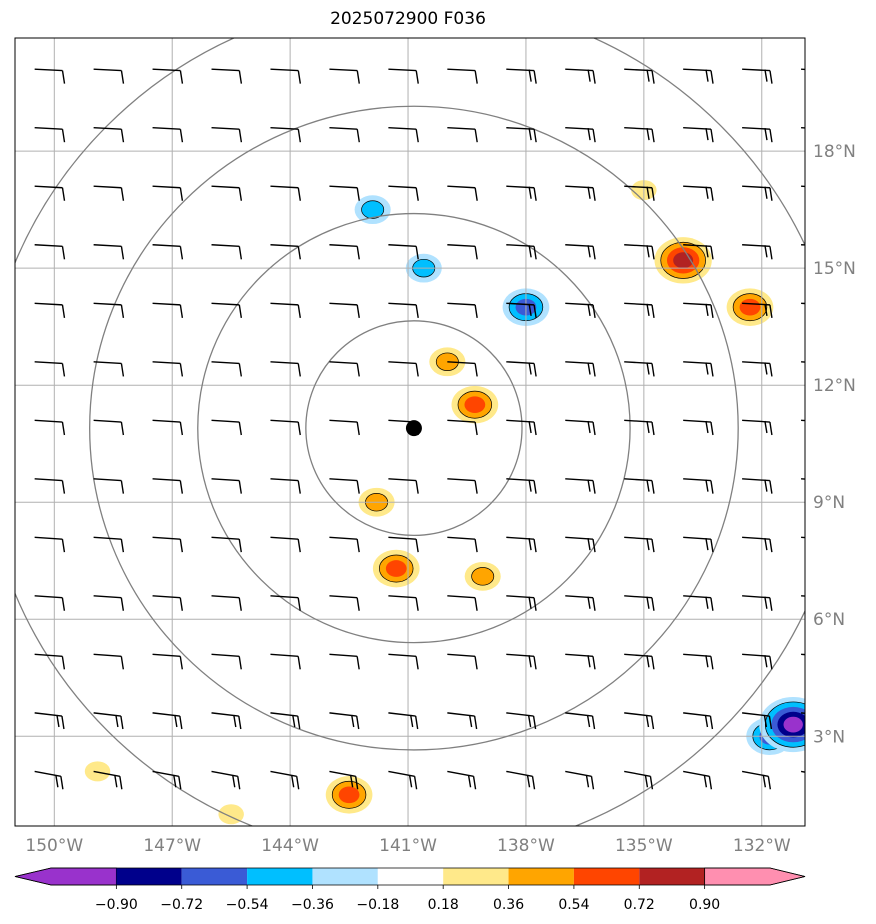 This screenshot has width=876, height=924. I want to click on storm-center, so click(413, 428).